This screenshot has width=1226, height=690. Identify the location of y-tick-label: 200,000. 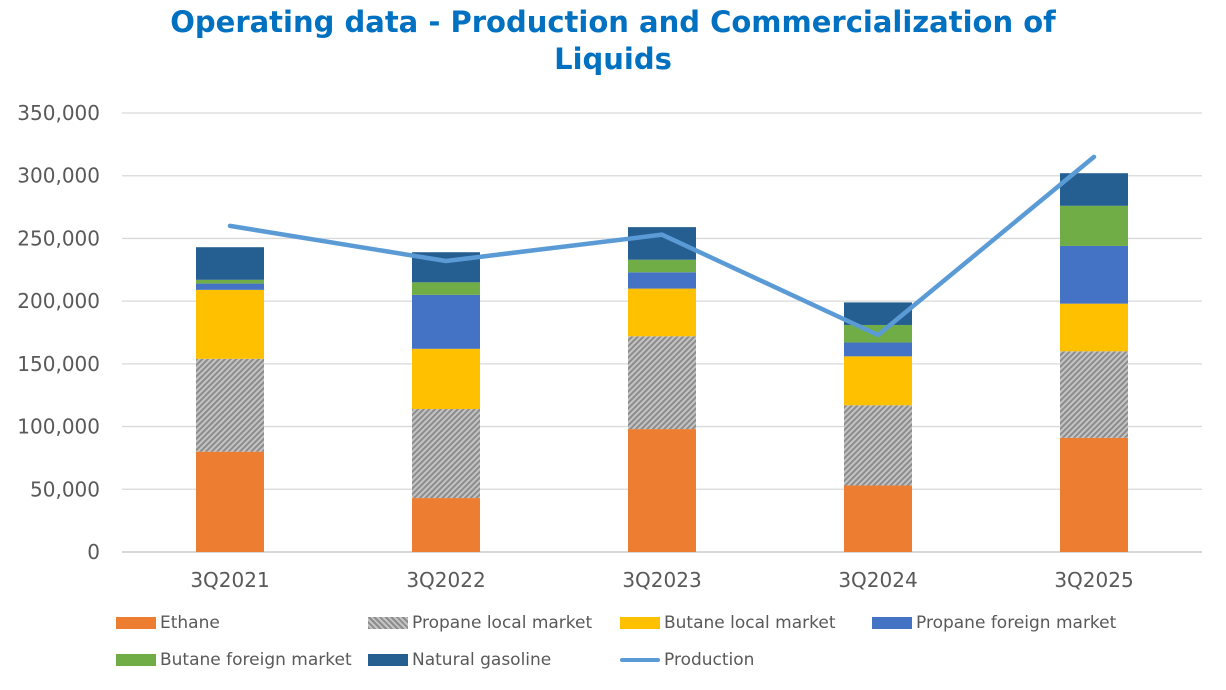
(58, 301).